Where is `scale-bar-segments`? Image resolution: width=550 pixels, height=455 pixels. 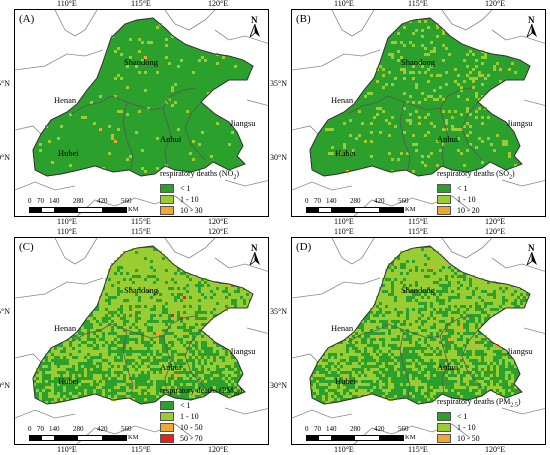 scale-bar-segments is located at coordinates (78, 438).